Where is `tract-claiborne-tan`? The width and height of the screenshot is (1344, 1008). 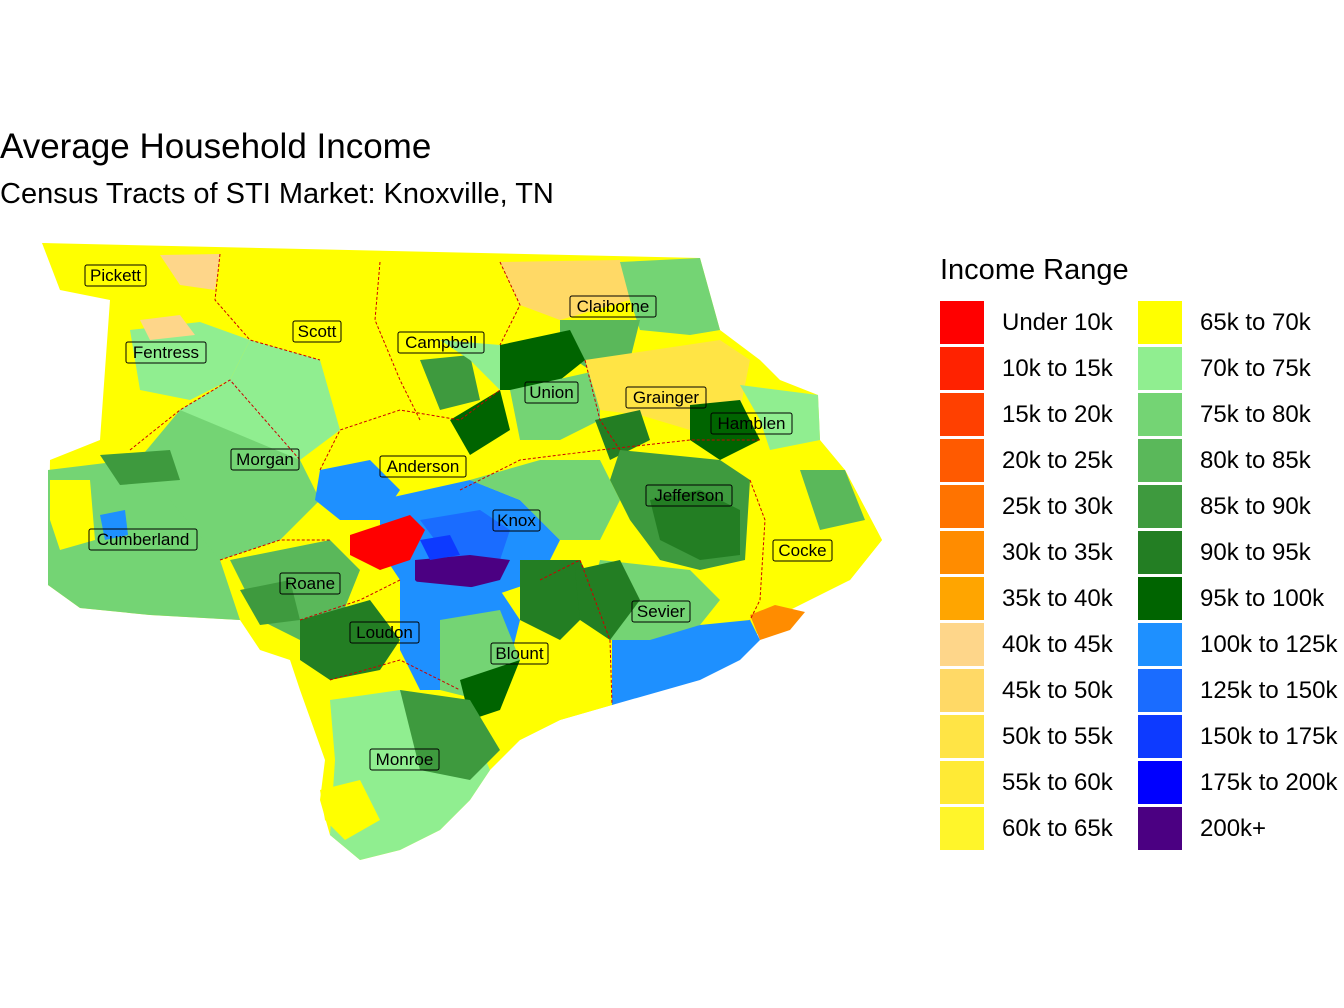
tract-claiborne-tan is located at coordinates (565, 290).